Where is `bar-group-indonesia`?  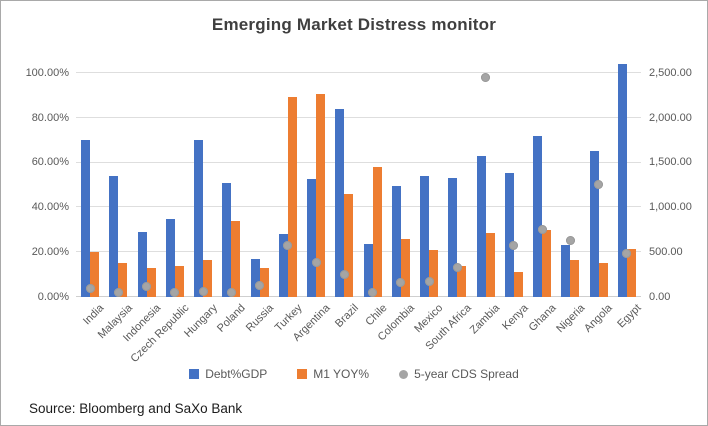 bar-group-indonesia is located at coordinates (147, 176).